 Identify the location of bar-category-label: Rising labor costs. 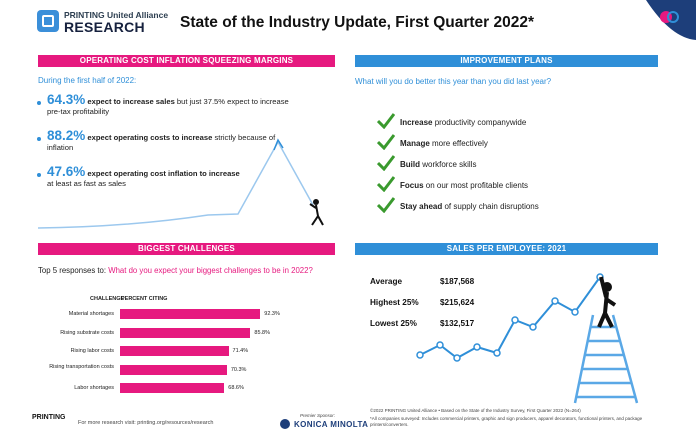
(92, 351).